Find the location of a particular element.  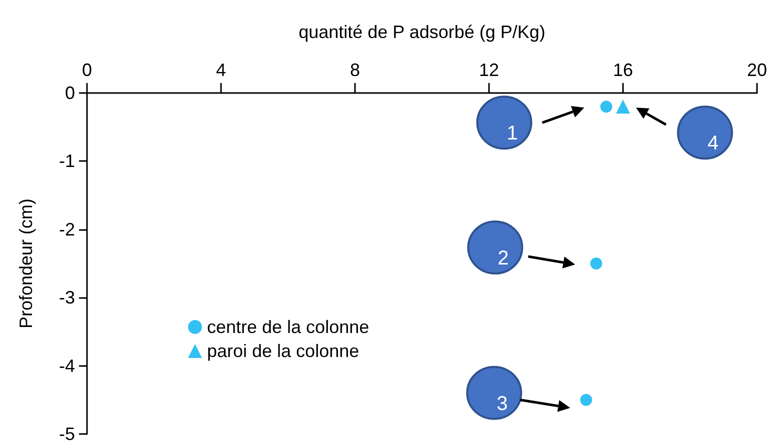

y-axis-title: Profondeur (cm) is located at coordinates (26, 263).